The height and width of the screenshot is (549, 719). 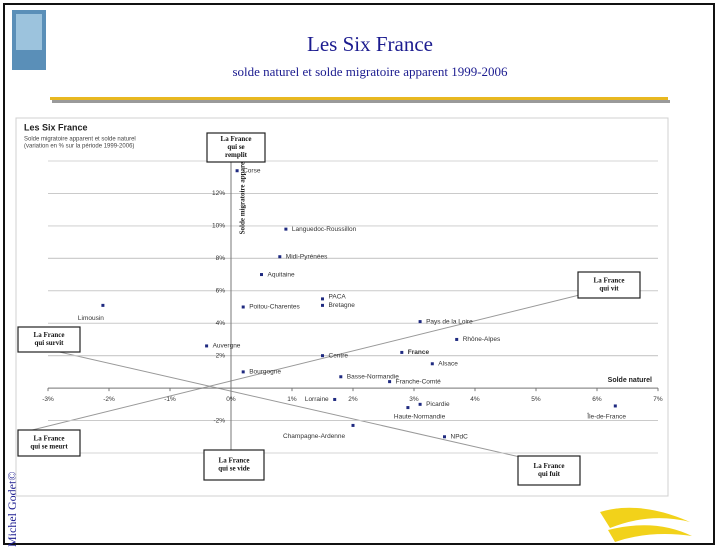 What do you see at coordinates (606, 416) in the screenshot?
I see `point-label: Île-de-France` at bounding box center [606, 416].